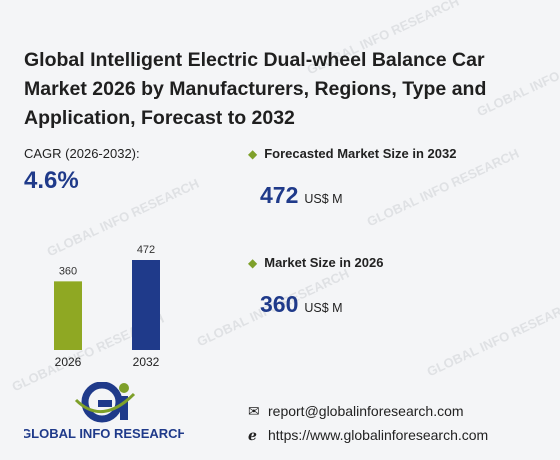 The image size is (560, 460). Describe the element at coordinates (254, 411) in the screenshot. I see `email-icon: ✉` at that location.